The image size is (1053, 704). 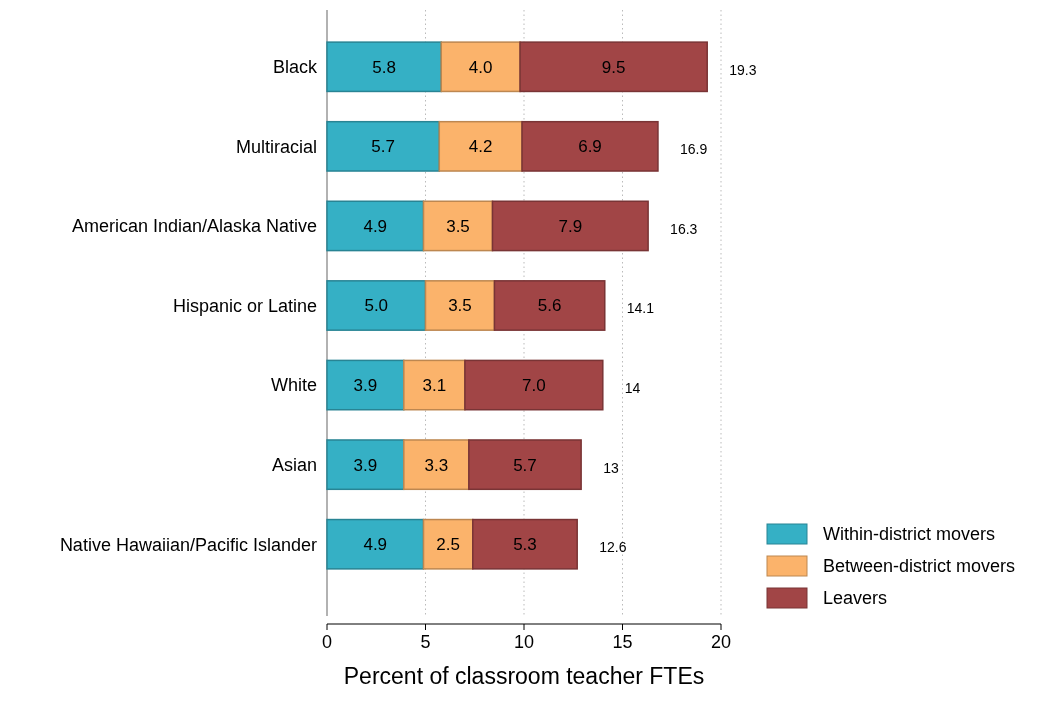 I want to click on data-label: 6.9, so click(x=590, y=147).